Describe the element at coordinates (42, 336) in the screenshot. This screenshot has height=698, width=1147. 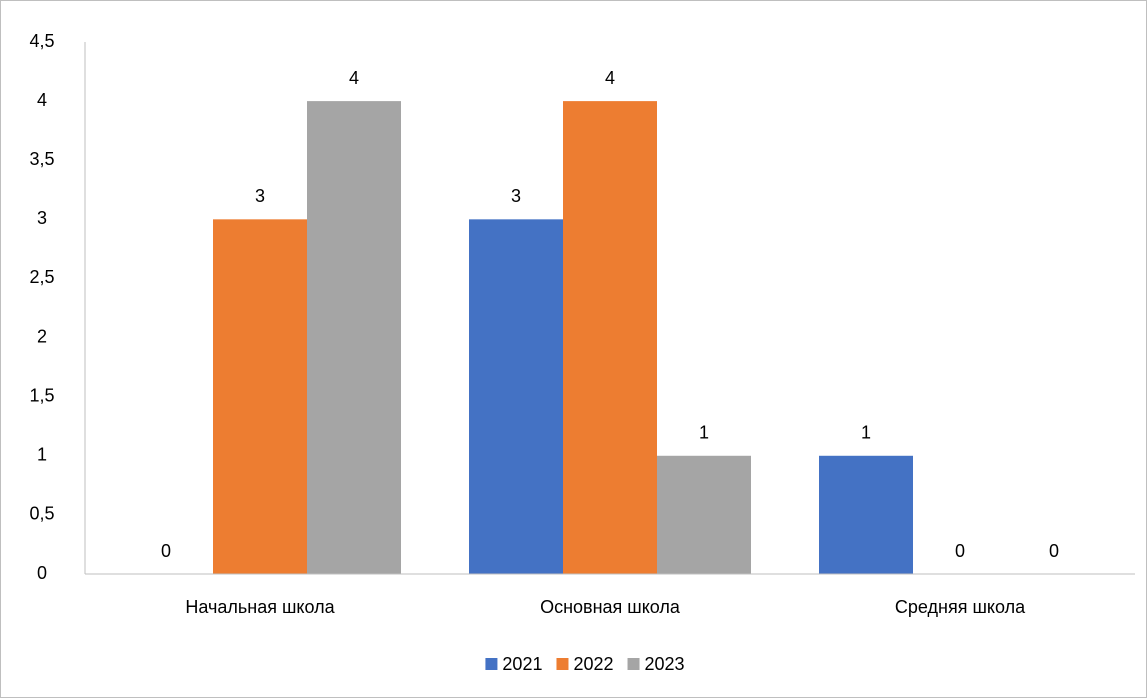
I see `y-tick-label: 2` at that location.